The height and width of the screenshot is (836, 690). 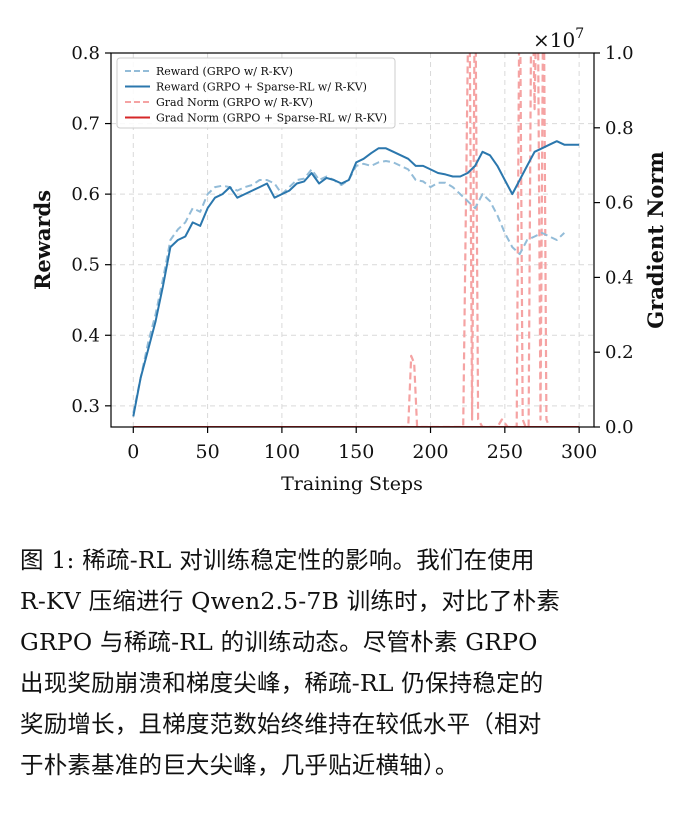 What do you see at coordinates (619, 53) in the screenshot?
I see `right-tick-label-5: 1.0` at bounding box center [619, 53].